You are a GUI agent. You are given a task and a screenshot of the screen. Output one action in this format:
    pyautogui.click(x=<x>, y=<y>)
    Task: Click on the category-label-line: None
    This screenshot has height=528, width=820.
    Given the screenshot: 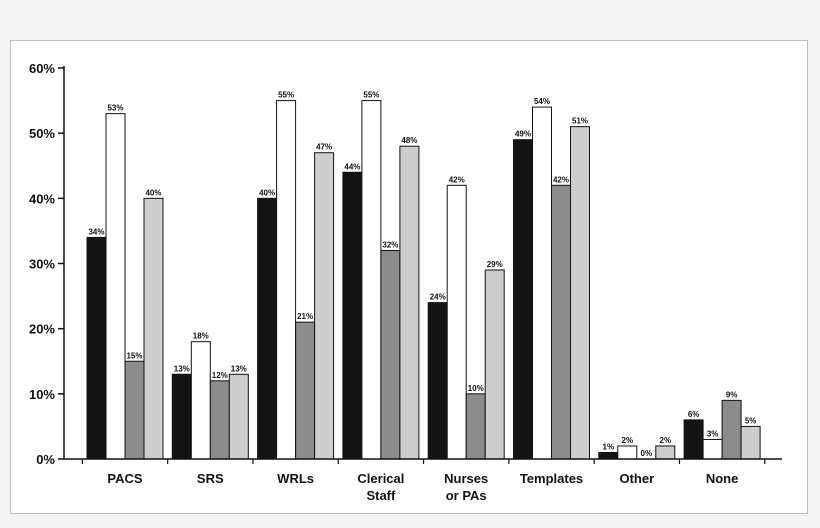 What is the action you would take?
    pyautogui.click(x=722, y=478)
    